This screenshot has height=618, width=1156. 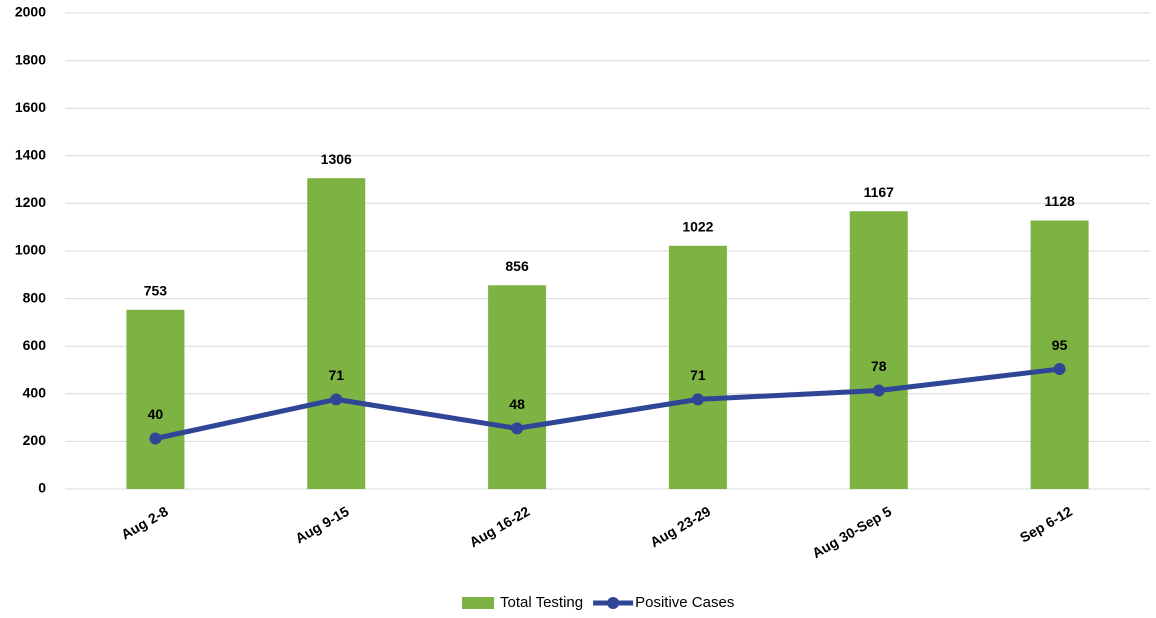 I want to click on y-tick-label: 1800, so click(x=30, y=59).